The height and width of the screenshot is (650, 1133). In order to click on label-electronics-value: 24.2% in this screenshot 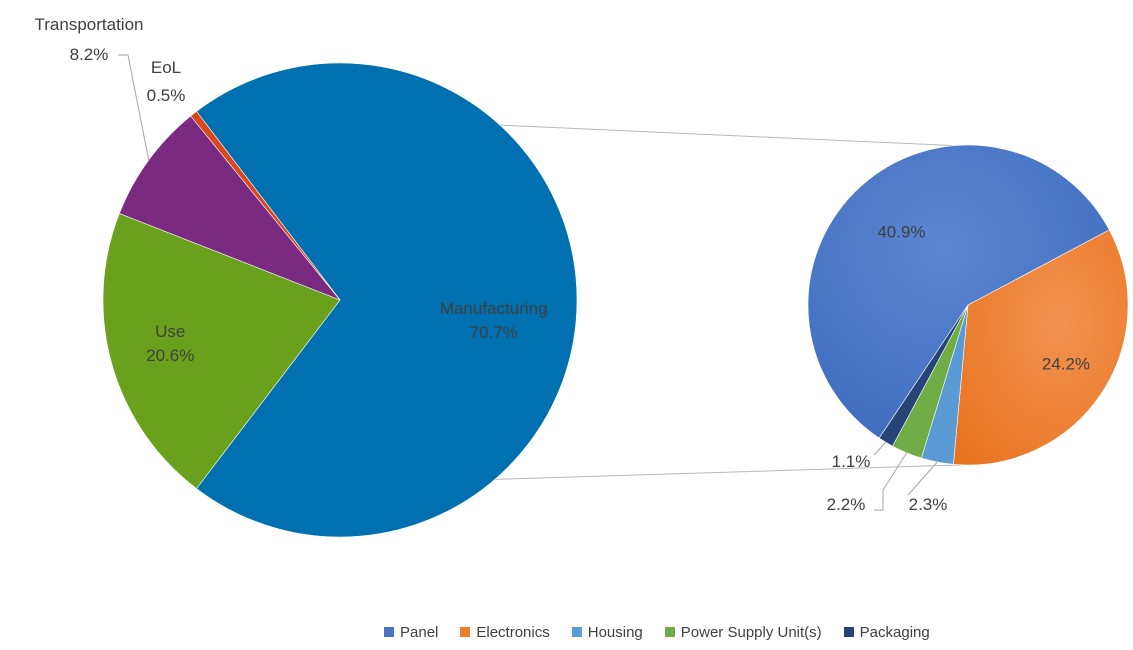, I will do `click(1066, 363)`.